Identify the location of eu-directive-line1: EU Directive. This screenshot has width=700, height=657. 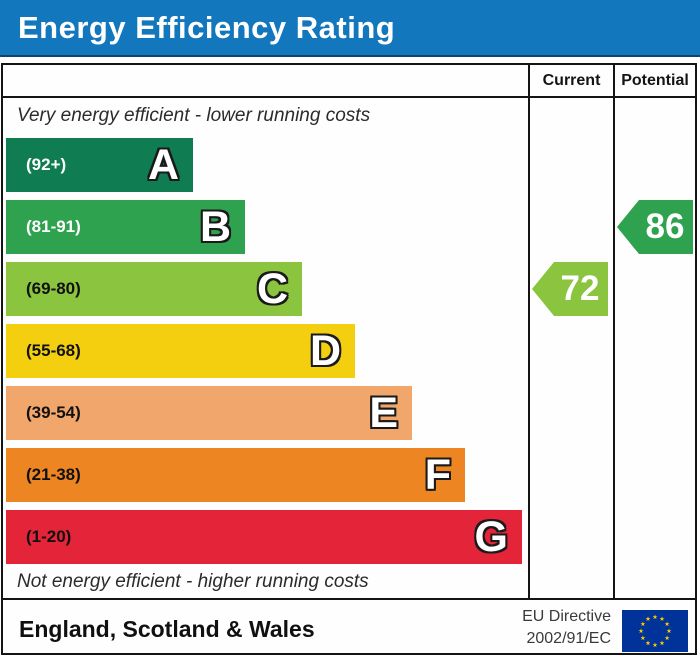
(566, 616).